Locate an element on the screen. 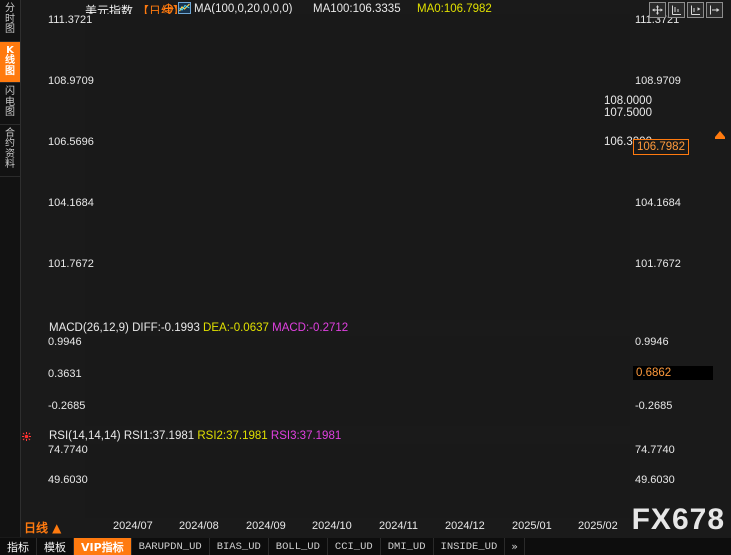  macd-axis-right-0: 0.9946 is located at coordinates (652, 342).